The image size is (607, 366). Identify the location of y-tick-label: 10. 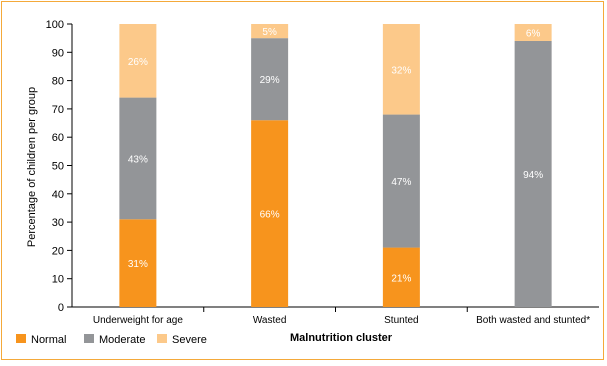
(58, 280).